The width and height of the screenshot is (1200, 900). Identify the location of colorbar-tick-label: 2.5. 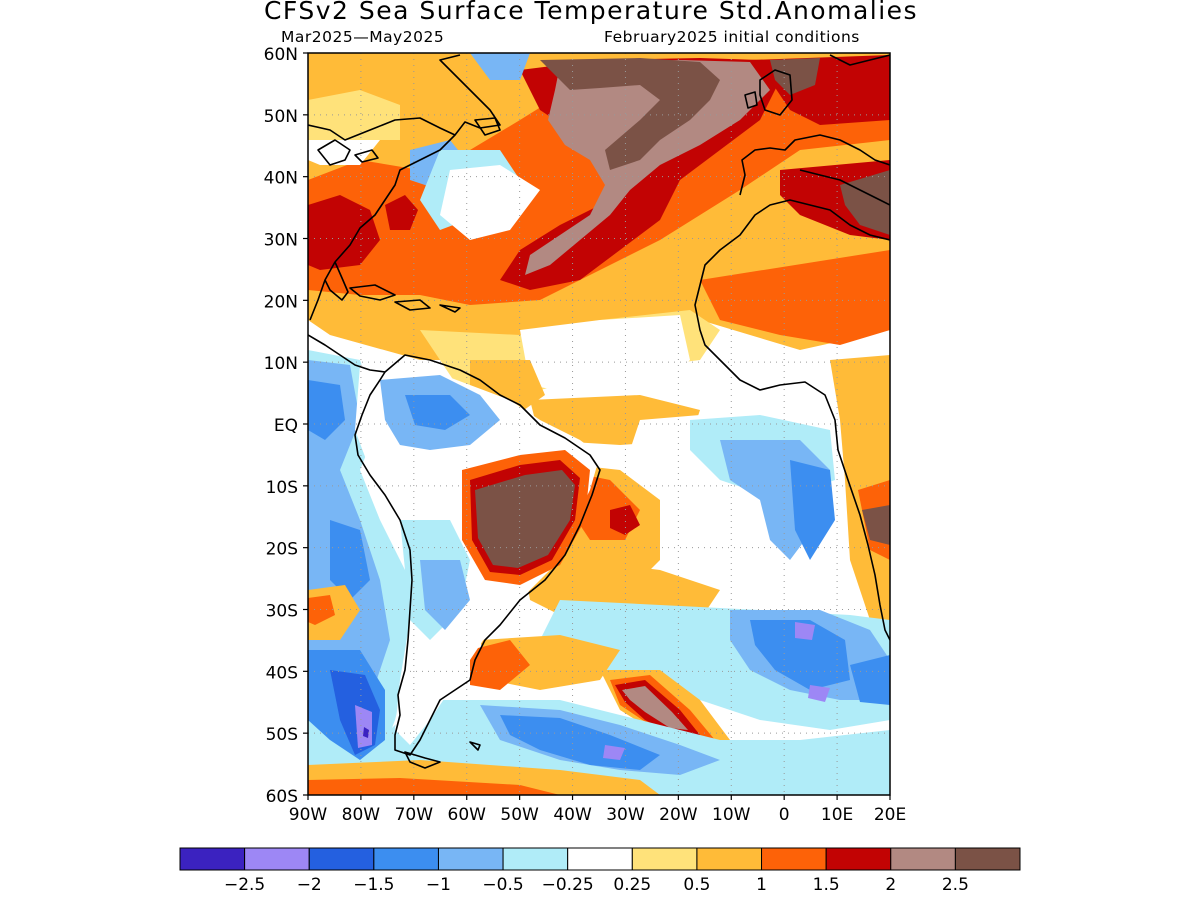
(955, 885).